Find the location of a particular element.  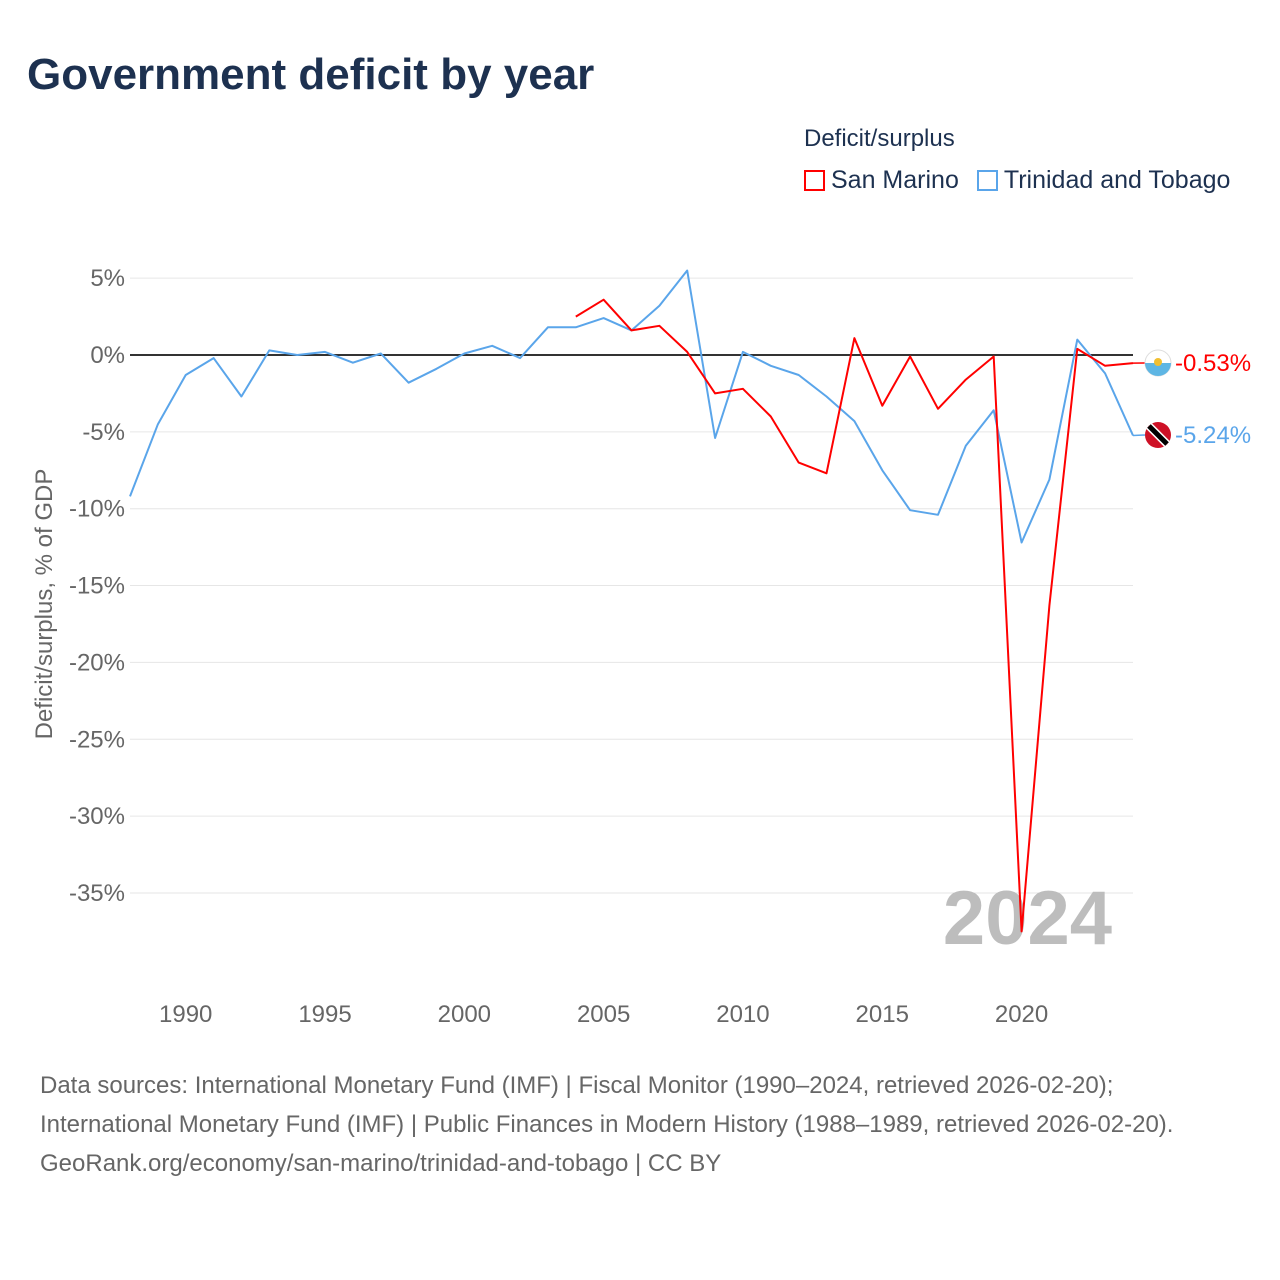

trinidad-flag-icon is located at coordinates (1158, 435).